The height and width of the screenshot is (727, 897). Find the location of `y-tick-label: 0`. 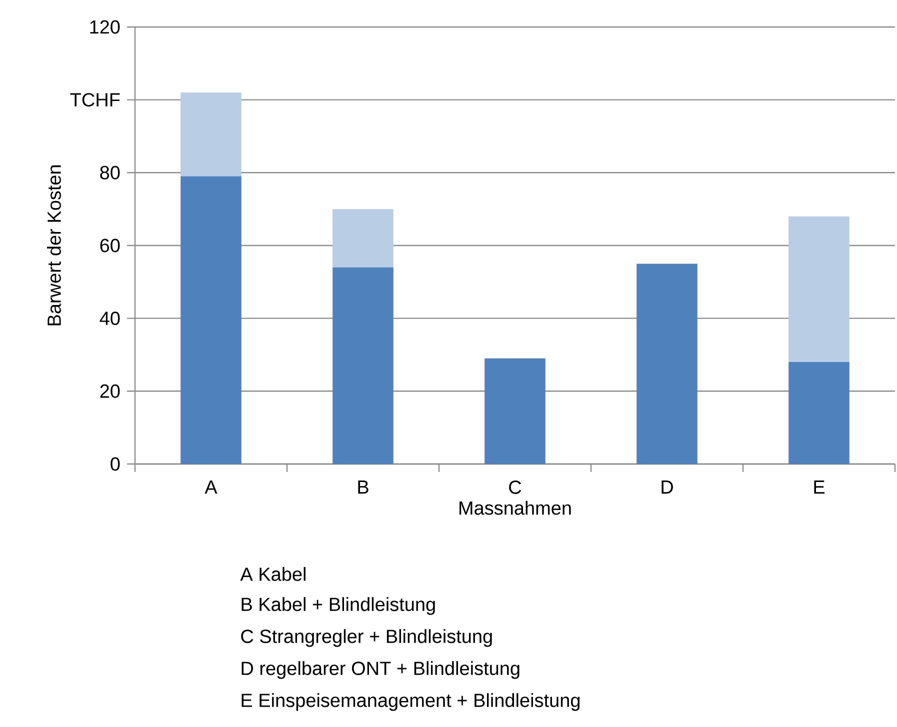

y-tick-label: 0 is located at coordinates (115, 464).